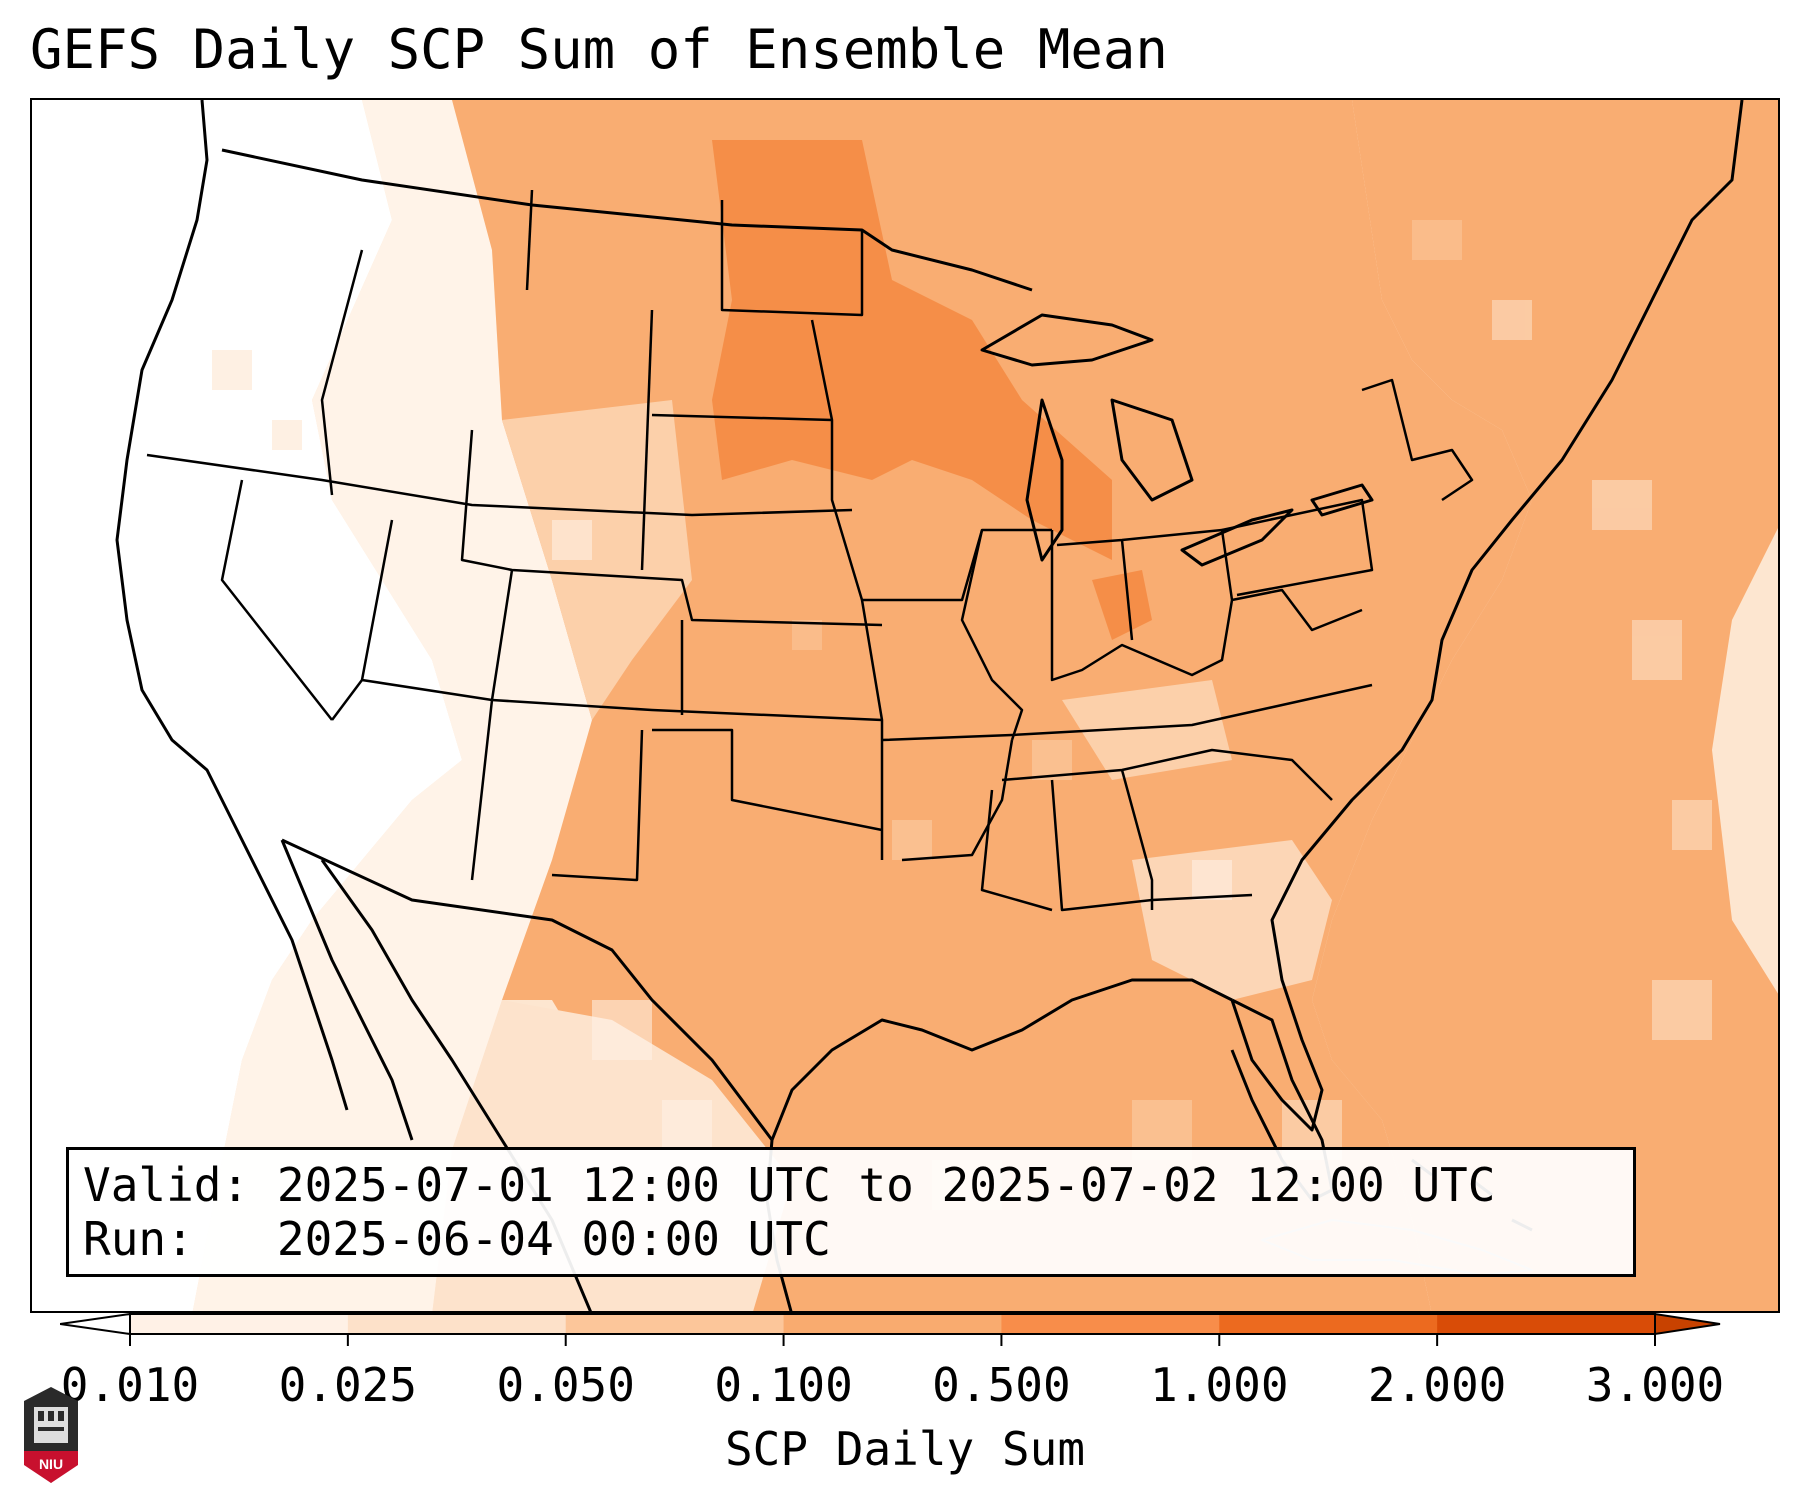  What do you see at coordinates (627, 220) in the screenshot?
I see `border-canada-us` at bounding box center [627, 220].